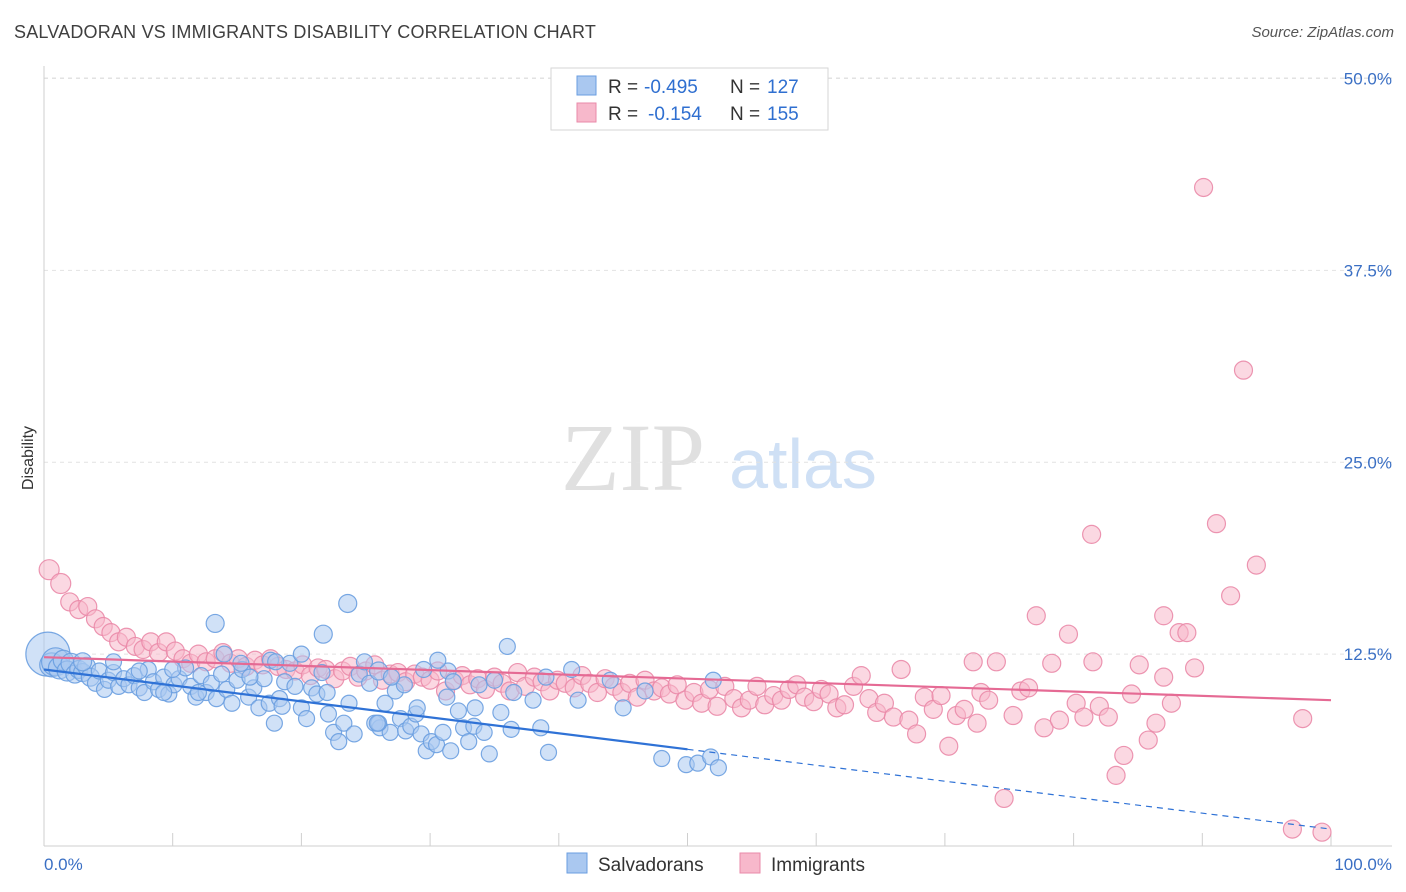 This screenshot has width=1406, height=892. Describe the element at coordinates (671, 87) in the screenshot. I see `legend-r-value-1: -0.495` at that location.